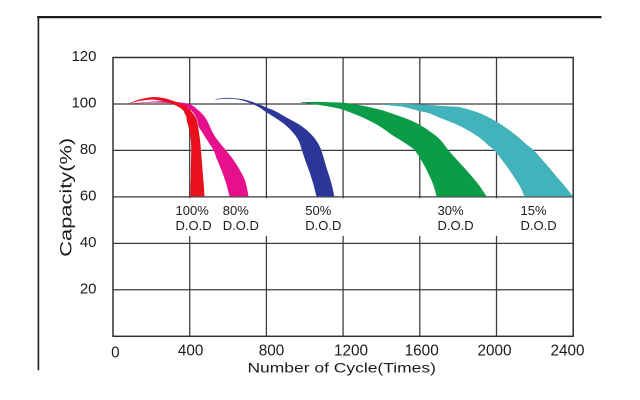  What do you see at coordinates (351, 351) in the screenshot?
I see `svg-text: 1200` at bounding box center [351, 351].